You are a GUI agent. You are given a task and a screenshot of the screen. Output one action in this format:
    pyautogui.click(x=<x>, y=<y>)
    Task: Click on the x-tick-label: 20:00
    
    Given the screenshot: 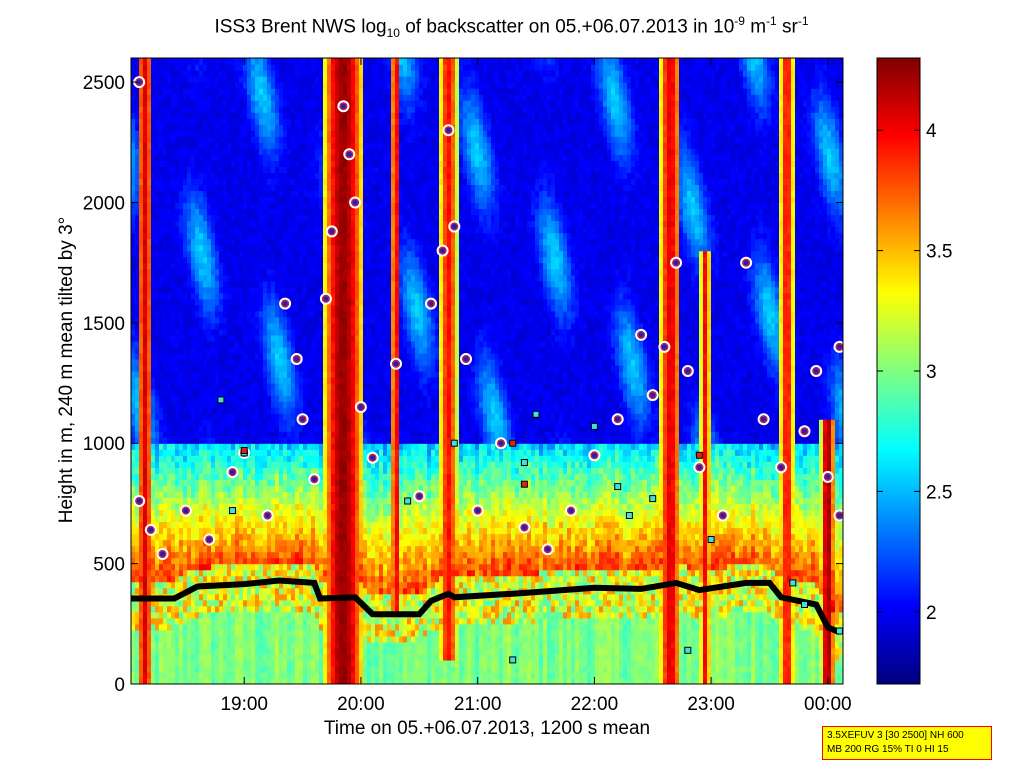 What is the action you would take?
    pyautogui.click(x=361, y=704)
    